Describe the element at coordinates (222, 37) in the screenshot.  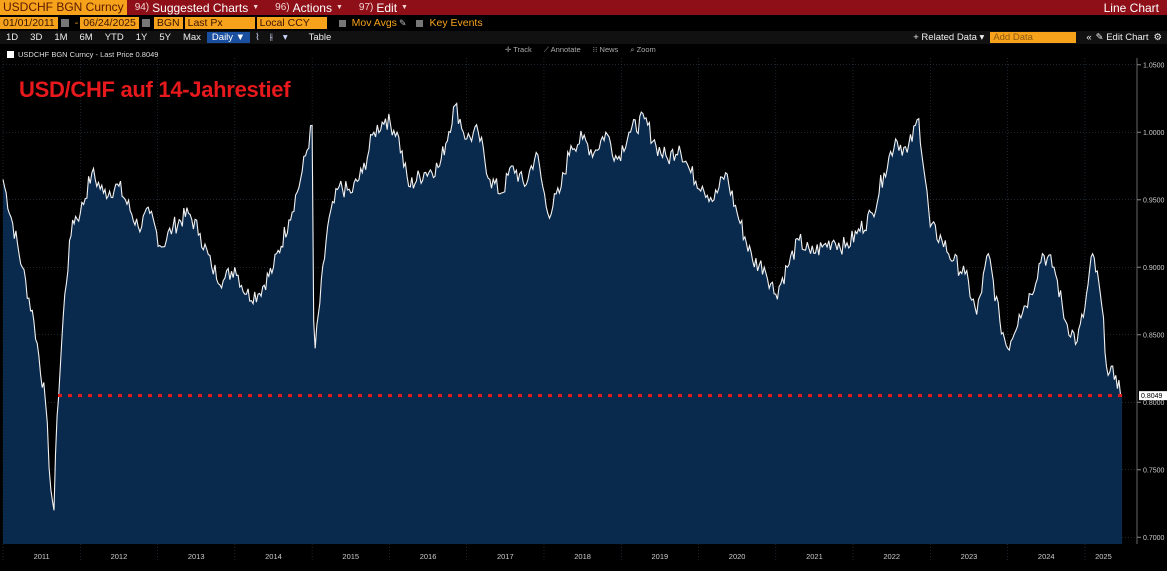
I see `frequency-label: Daily` at that location.